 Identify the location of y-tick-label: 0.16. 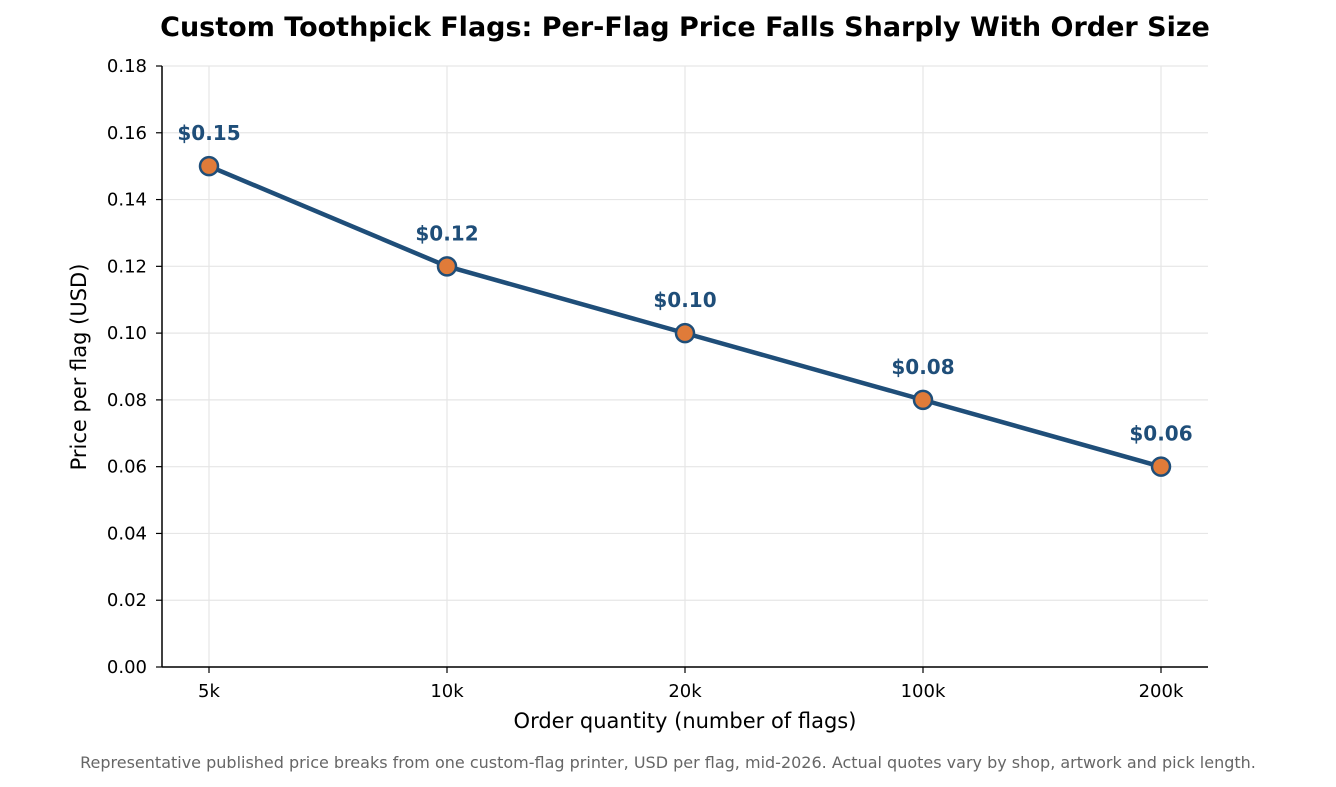
(127, 133).